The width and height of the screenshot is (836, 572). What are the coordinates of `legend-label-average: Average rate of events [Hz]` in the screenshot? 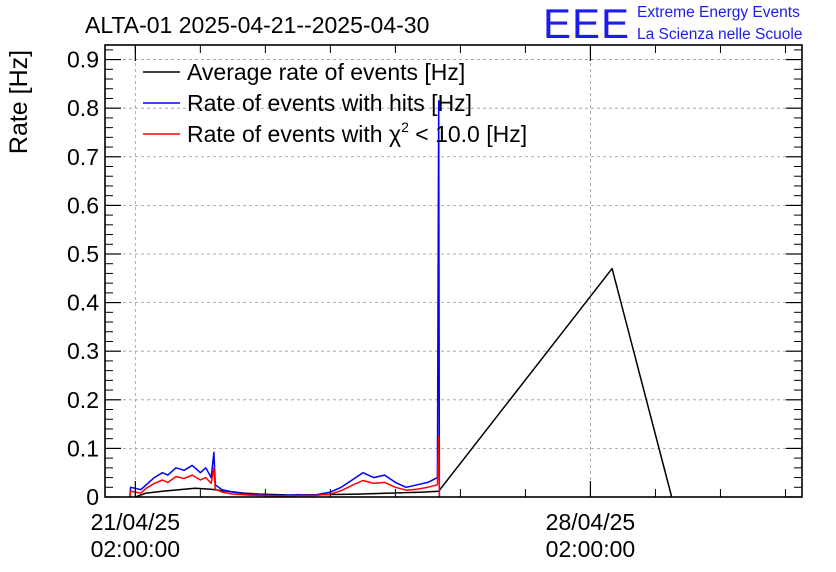 It's located at (326, 72).